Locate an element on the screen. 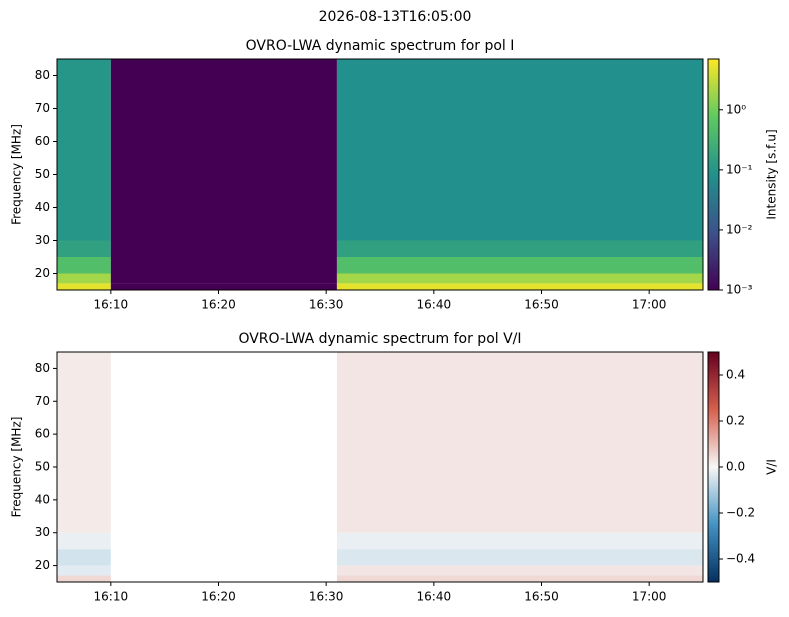 The height and width of the screenshot is (617, 789). chart-title: OVRO-LWA dynamic spectrum for pol V/I is located at coordinates (379, 339).